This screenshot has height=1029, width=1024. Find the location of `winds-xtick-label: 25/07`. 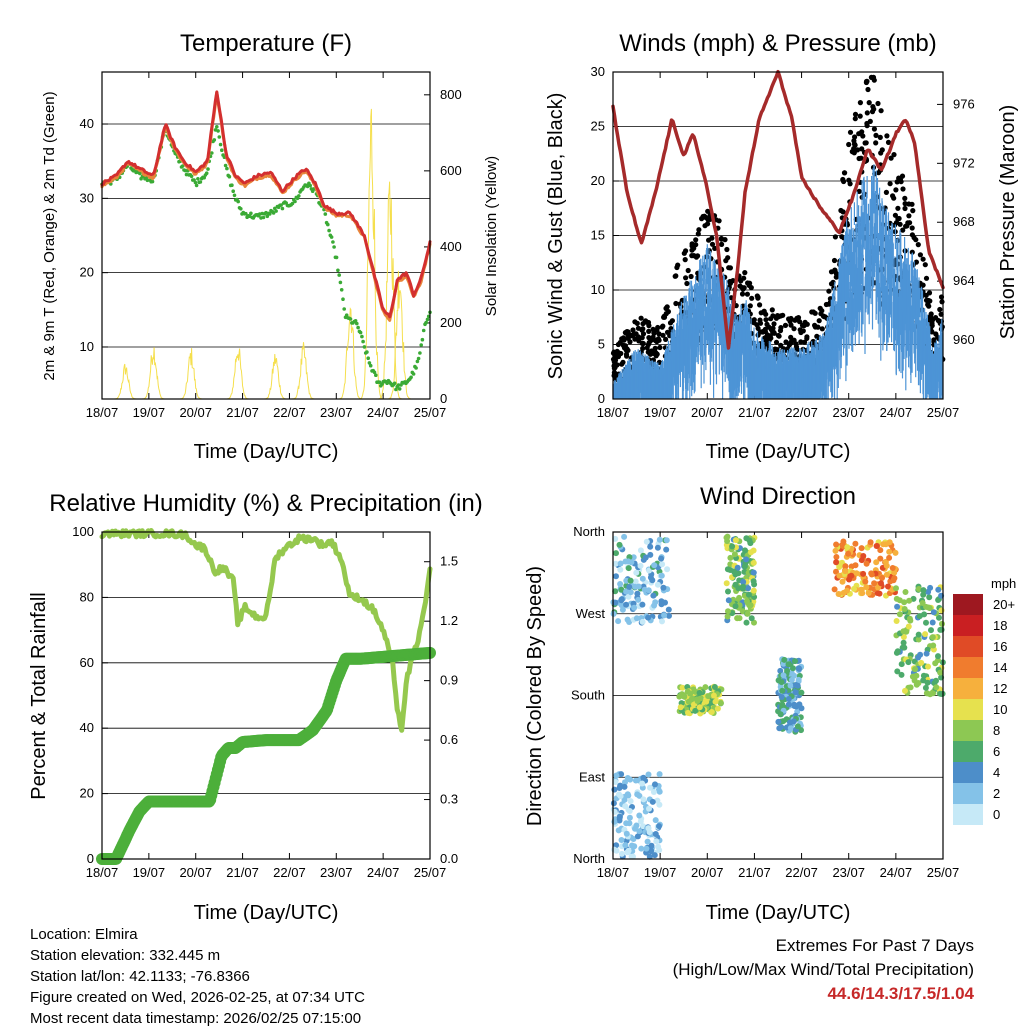

winds-xtick-label: 25/07 is located at coordinates (943, 412).